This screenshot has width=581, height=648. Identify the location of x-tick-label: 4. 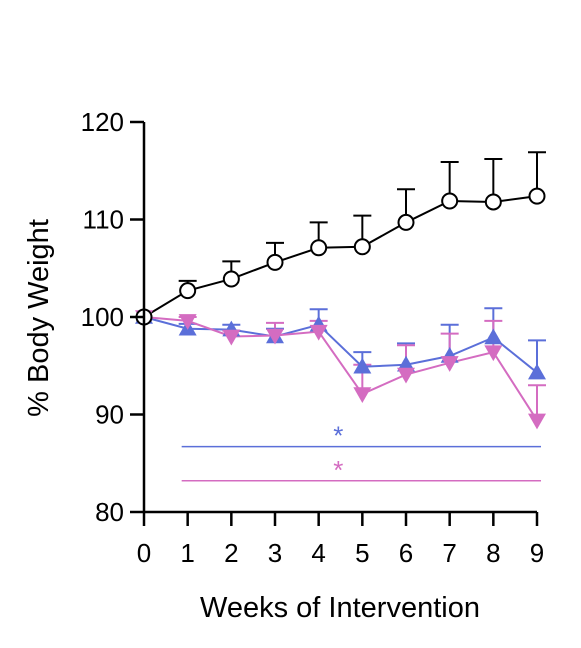
(318, 553).